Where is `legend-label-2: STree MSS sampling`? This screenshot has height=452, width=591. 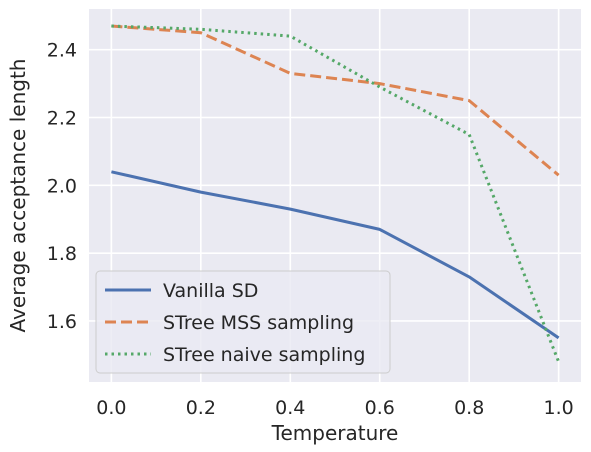
legend-label-2: STree MSS sampling is located at coordinates (258, 323).